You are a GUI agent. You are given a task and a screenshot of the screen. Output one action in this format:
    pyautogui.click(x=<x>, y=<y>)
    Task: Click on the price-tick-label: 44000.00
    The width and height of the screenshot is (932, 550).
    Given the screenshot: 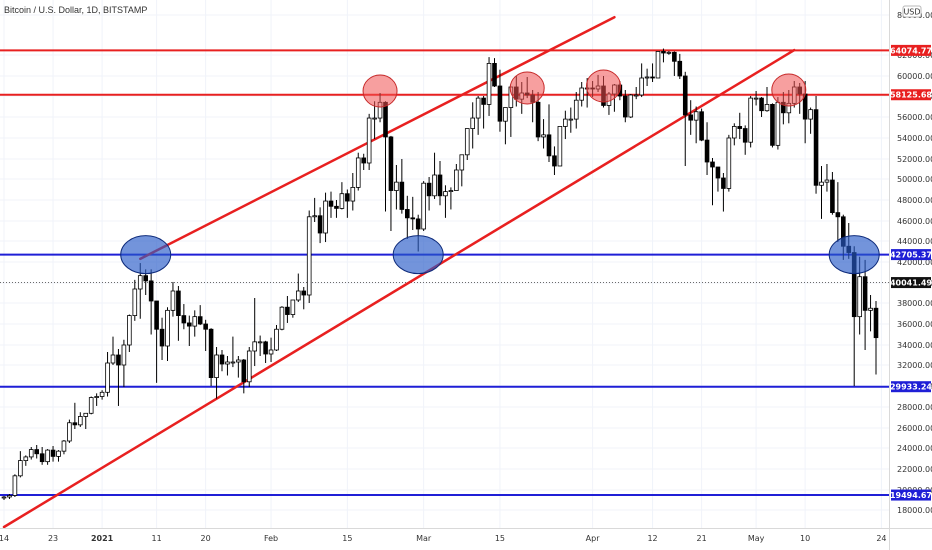 What is the action you would take?
    pyautogui.click(x=914, y=241)
    